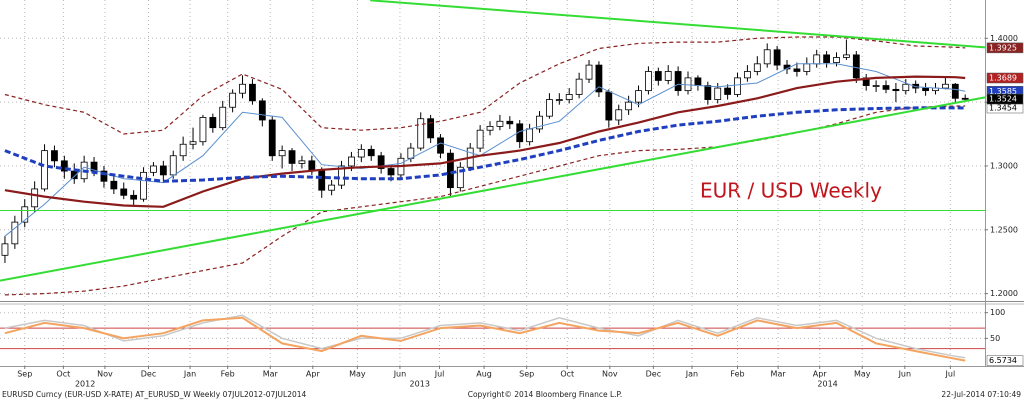 This screenshot has height=401, width=1024. What do you see at coordinates (1004, 165) in the screenshot?
I see `y-tick-label: 1.3000` at bounding box center [1004, 165].